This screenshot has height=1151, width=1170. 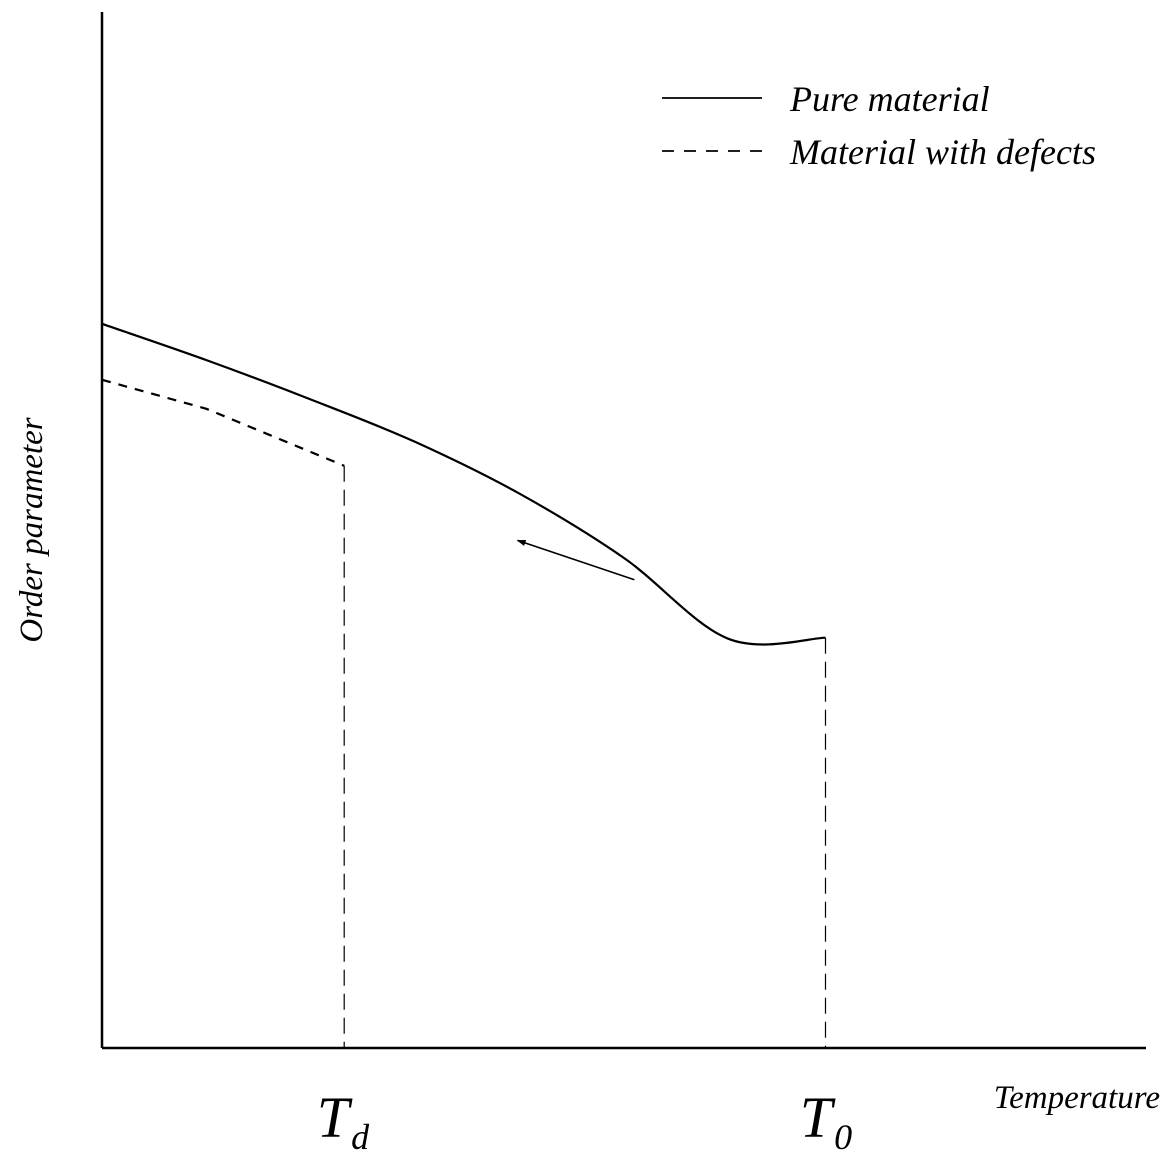 I want to click on x-tick-label-td: Td, so click(x=343, y=1118).